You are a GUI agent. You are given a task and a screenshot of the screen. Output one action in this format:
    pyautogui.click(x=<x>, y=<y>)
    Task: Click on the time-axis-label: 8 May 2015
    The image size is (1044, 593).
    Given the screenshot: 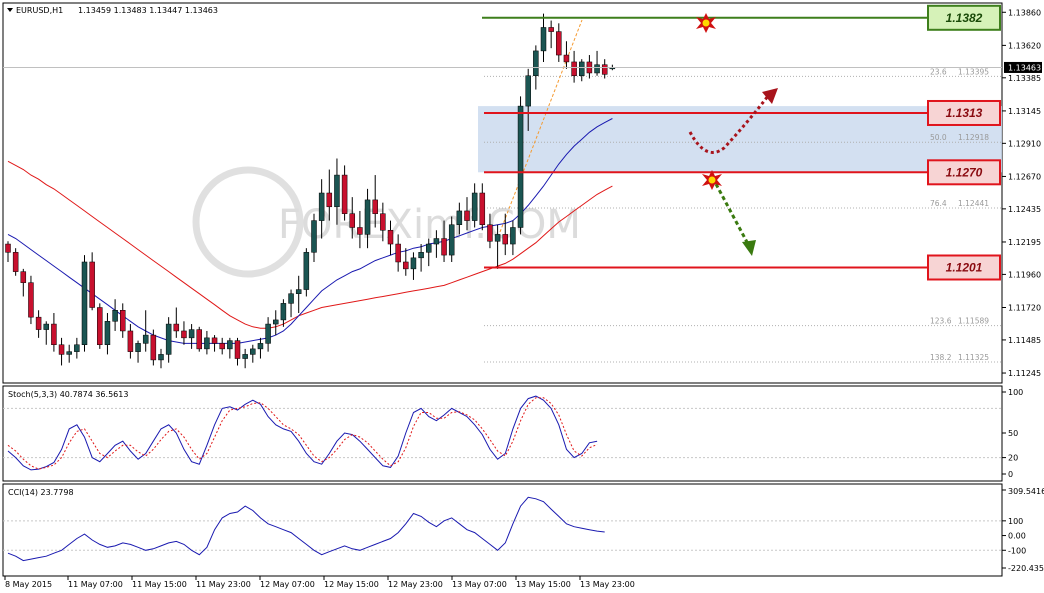 What is the action you would take?
    pyautogui.click(x=28, y=584)
    